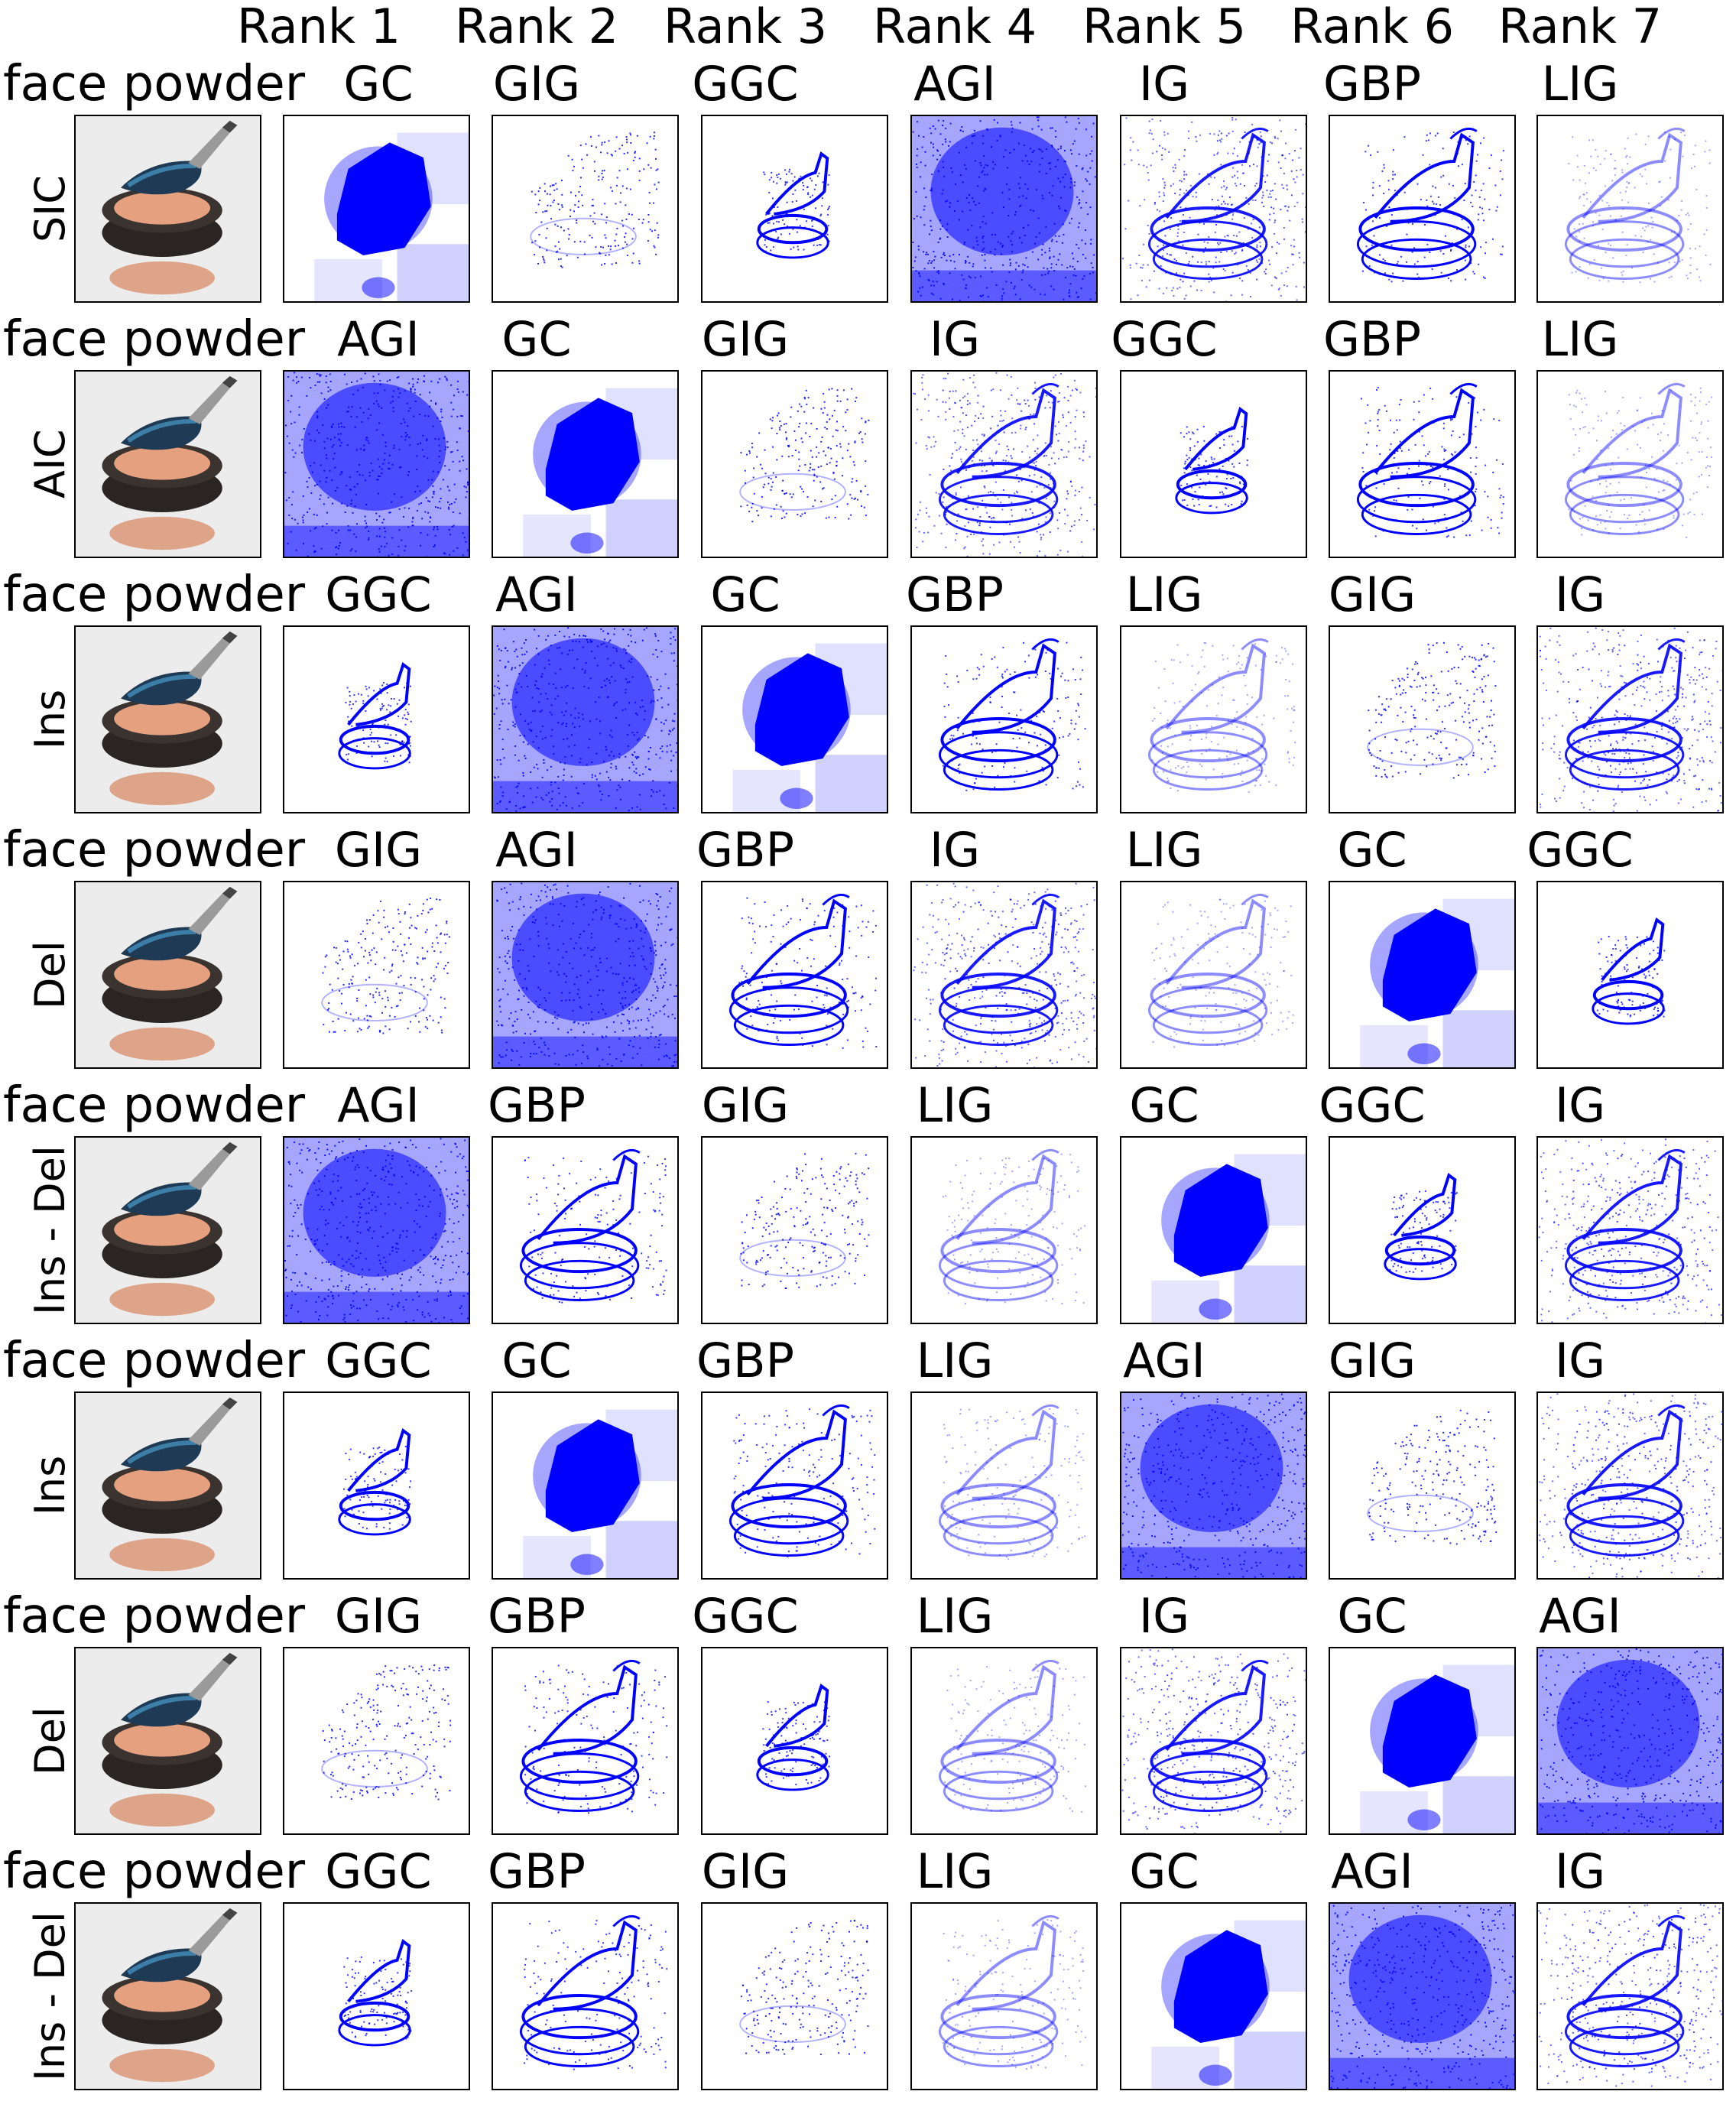 The image size is (1736, 2101). What do you see at coordinates (536, 27) in the screenshot?
I see `rank-header-2: Rank 2` at bounding box center [536, 27].